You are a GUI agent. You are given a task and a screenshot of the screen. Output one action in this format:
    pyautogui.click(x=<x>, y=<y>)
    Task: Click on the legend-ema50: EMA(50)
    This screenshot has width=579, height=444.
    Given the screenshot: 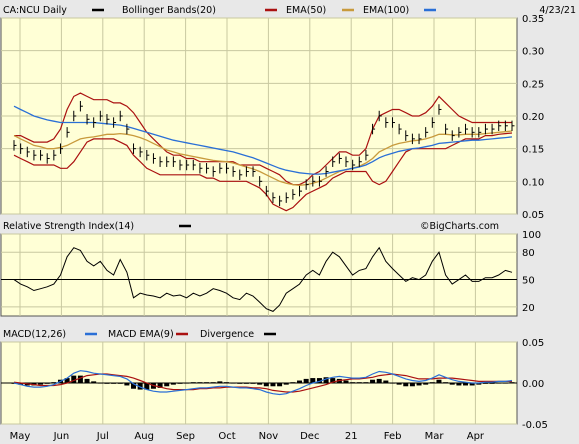 What is the action you would take?
    pyautogui.click(x=306, y=10)
    